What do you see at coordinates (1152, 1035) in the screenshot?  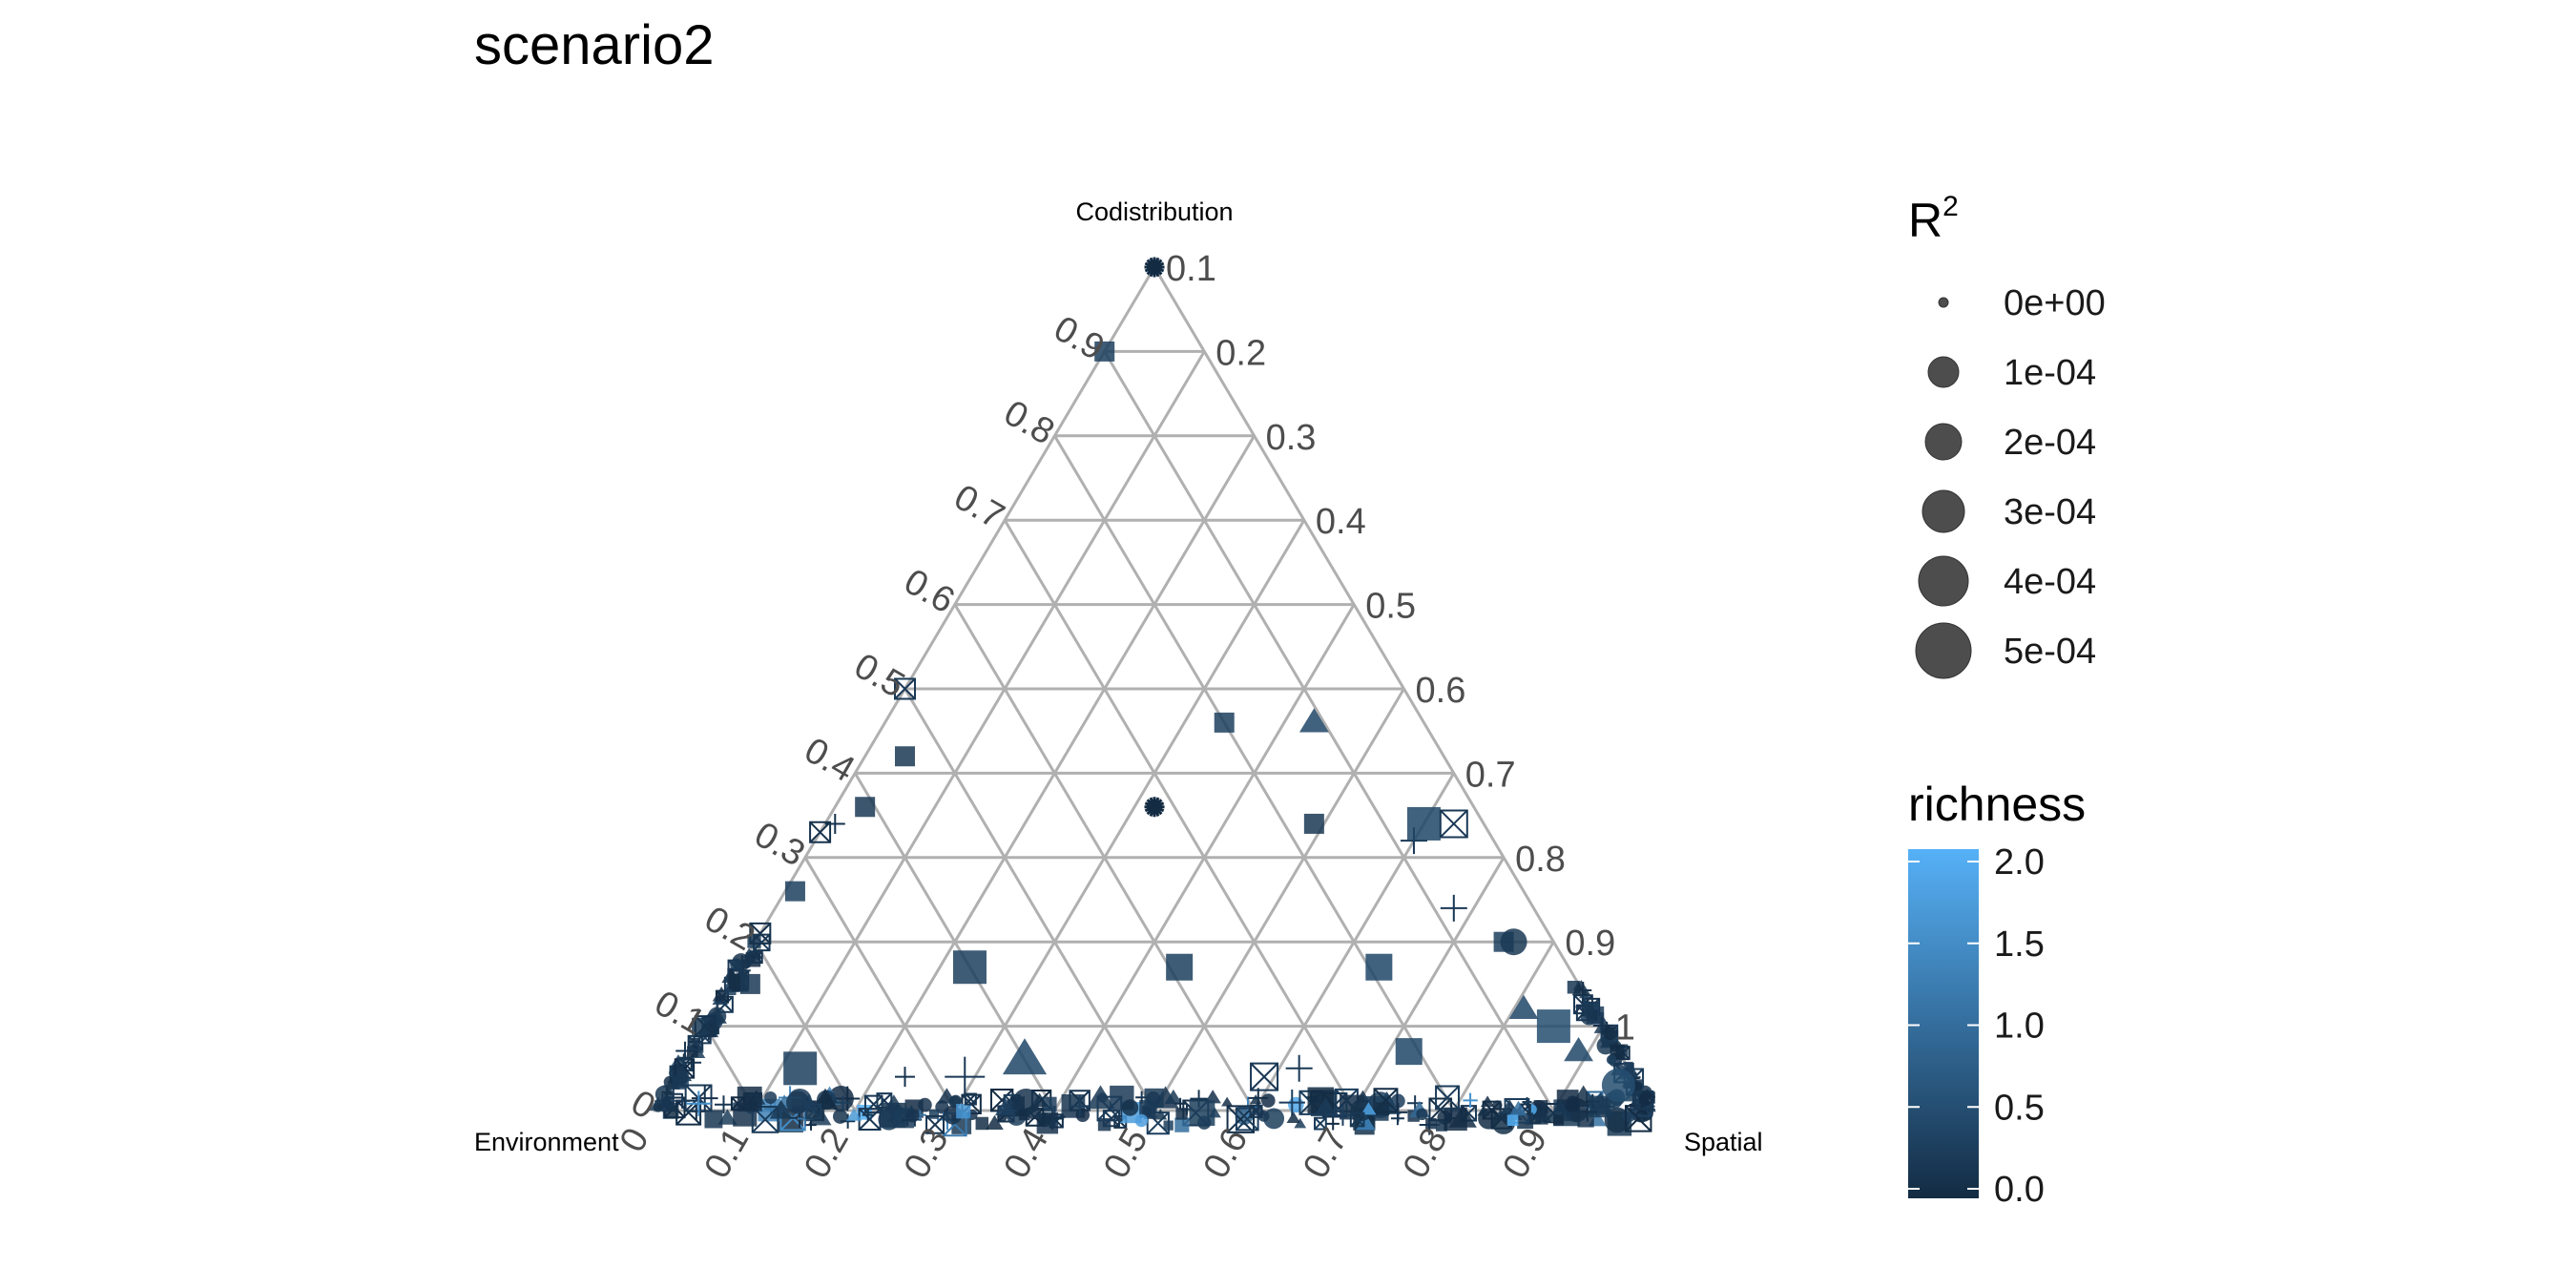 I see `data-band` at bounding box center [1152, 1035].